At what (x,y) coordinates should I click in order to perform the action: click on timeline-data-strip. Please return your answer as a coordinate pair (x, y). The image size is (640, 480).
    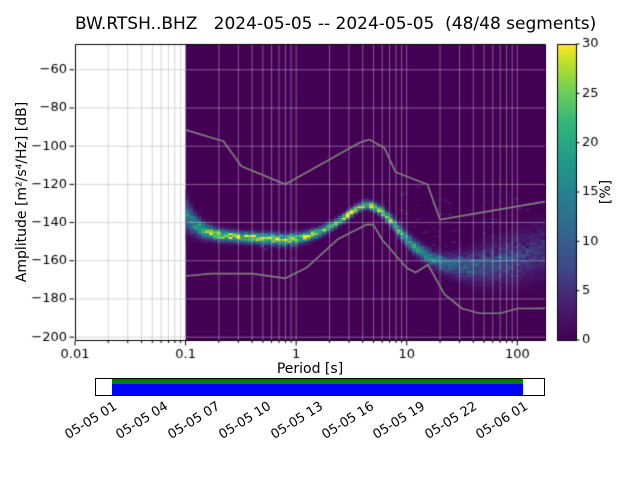
    Looking at the image, I should click on (317, 389).